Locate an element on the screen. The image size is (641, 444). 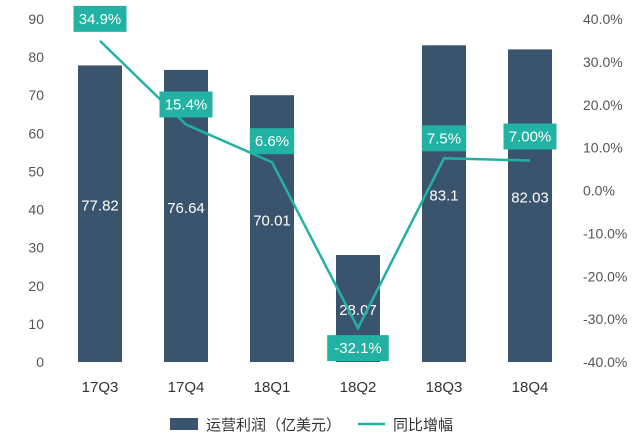
bar-value-label: 77.82 is located at coordinates (100, 206).